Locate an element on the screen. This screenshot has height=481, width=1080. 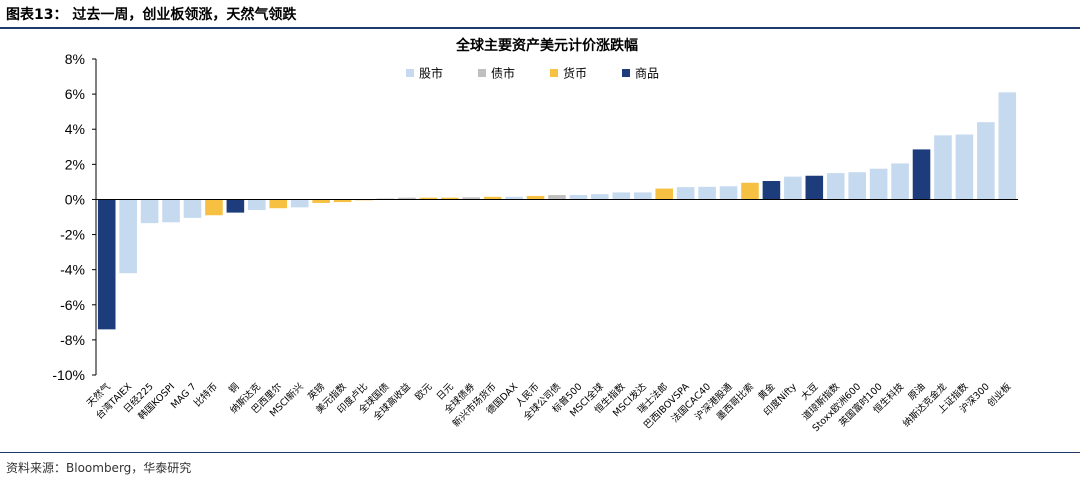
y-tick-label: -4% is located at coordinates (72, 270).